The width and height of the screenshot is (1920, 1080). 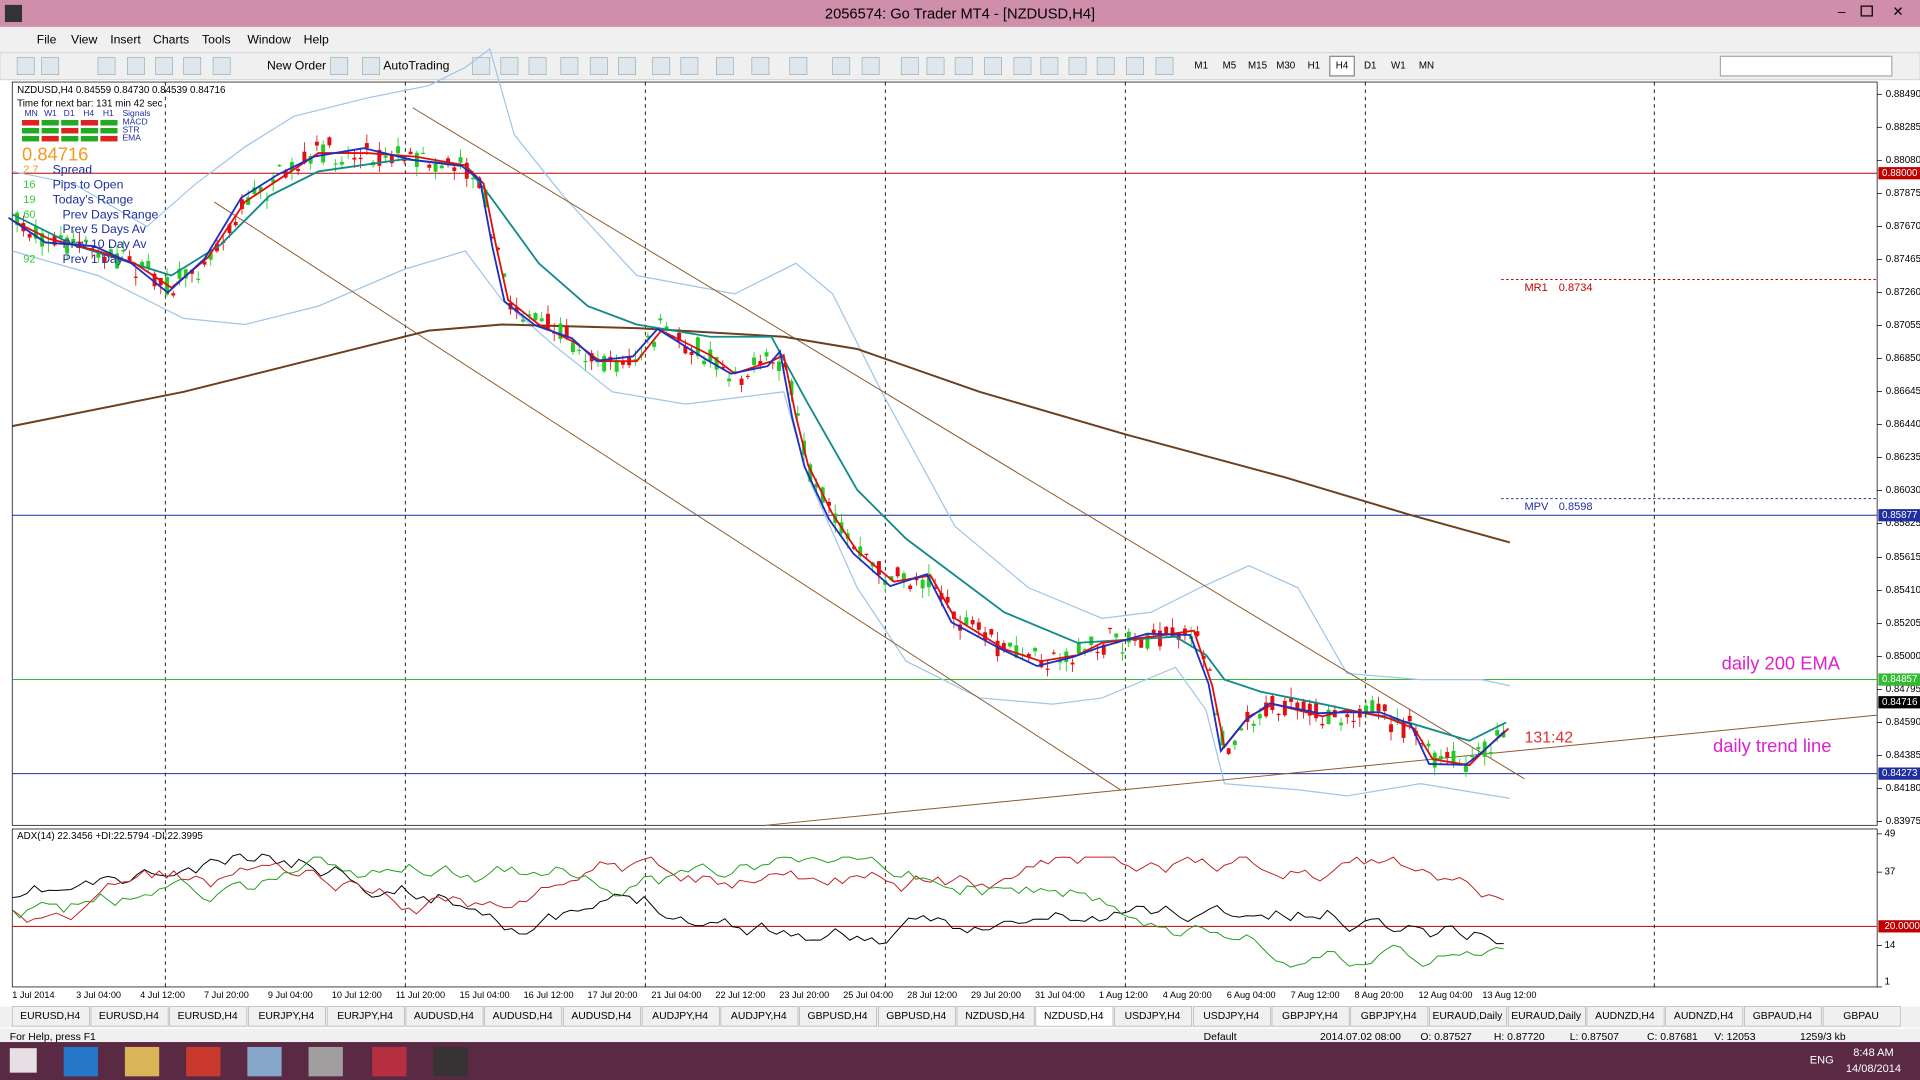 I want to click on tab-label: GBPAUD,H4, so click(x=1782, y=1016).